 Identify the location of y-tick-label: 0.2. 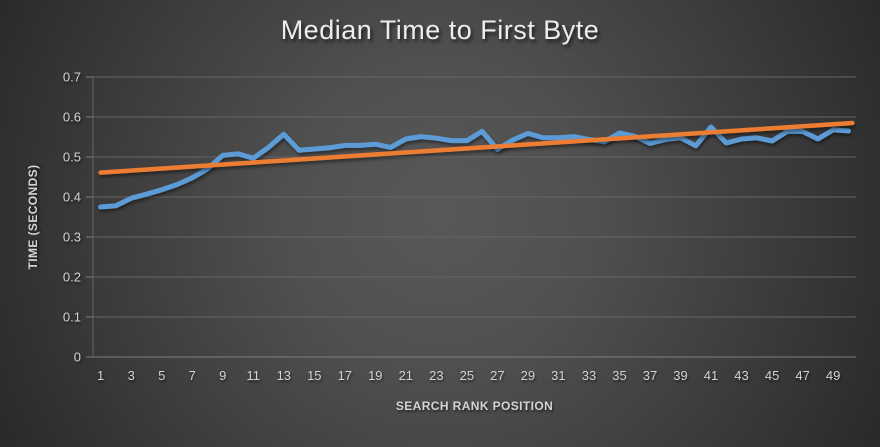
(72, 277).